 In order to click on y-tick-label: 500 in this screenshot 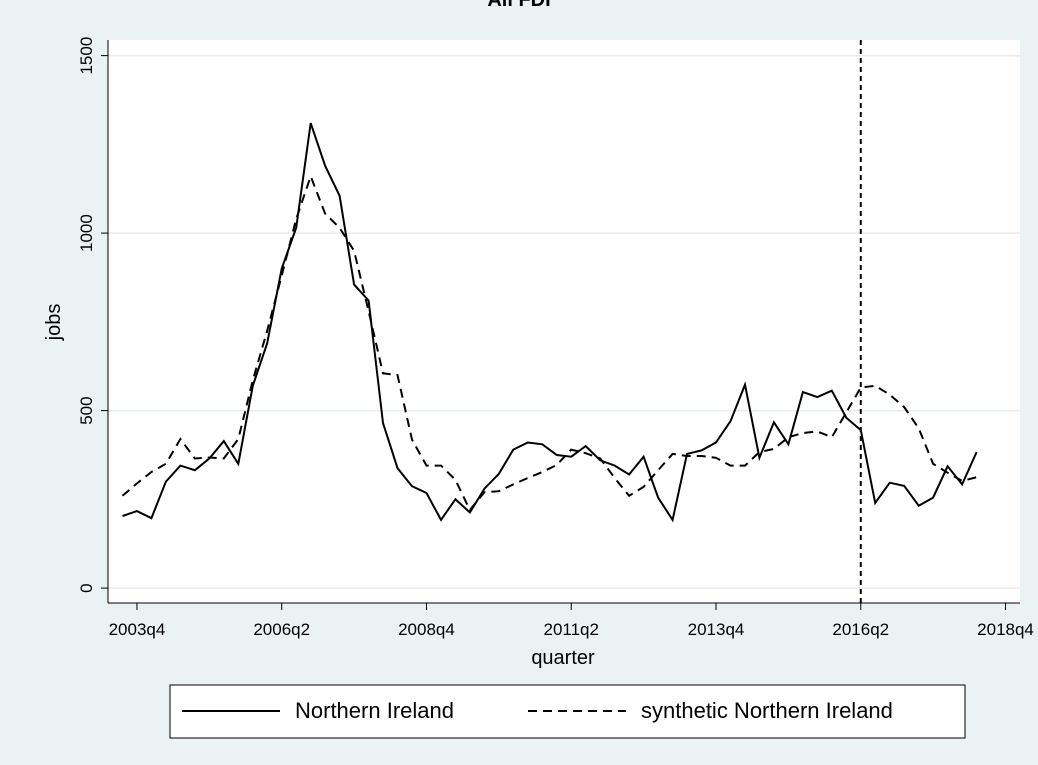, I will do `click(86, 410)`.